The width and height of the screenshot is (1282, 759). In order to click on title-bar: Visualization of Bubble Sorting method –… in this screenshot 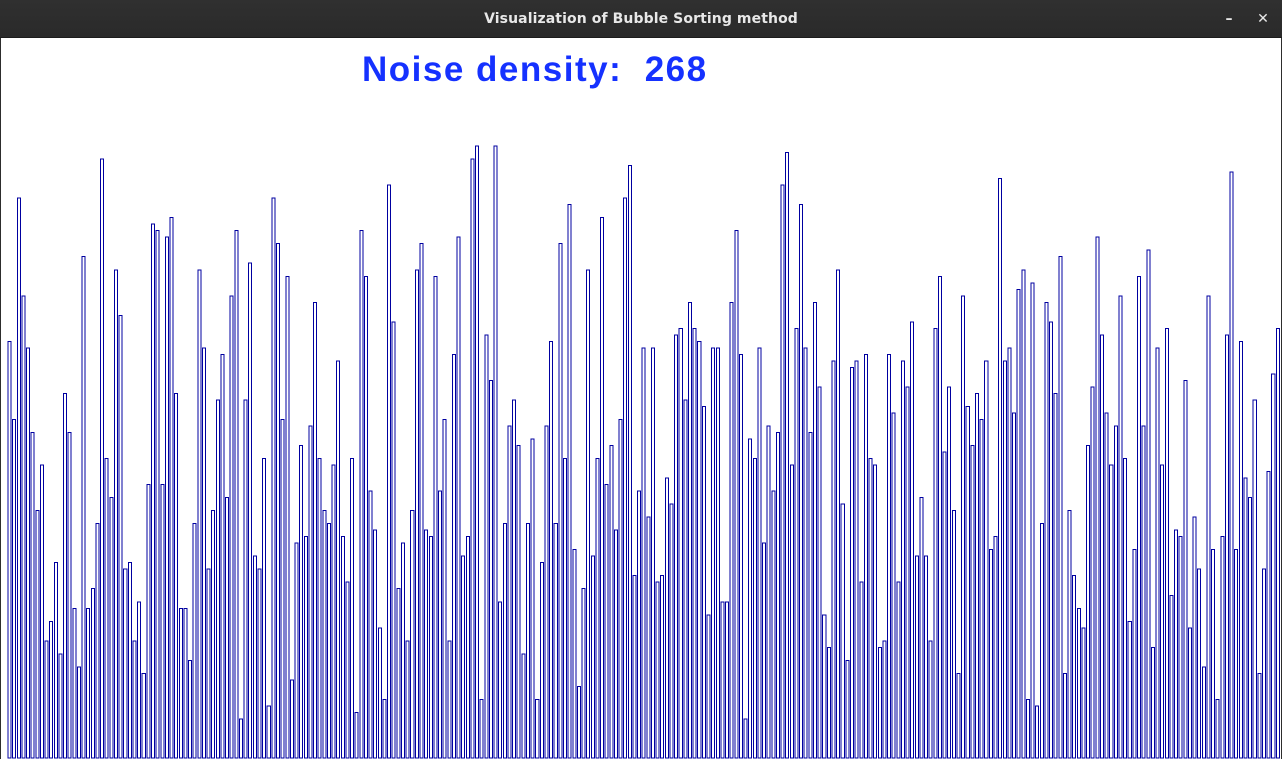, I will do `click(641, 19)`.